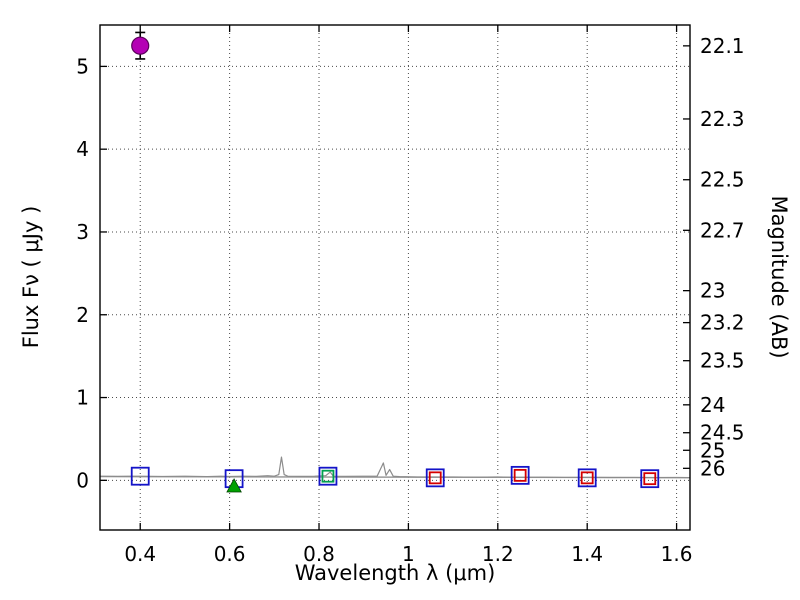 This screenshot has width=800, height=600. What do you see at coordinates (82, 480) in the screenshot?
I see `y-tick-label: 0` at bounding box center [82, 480].